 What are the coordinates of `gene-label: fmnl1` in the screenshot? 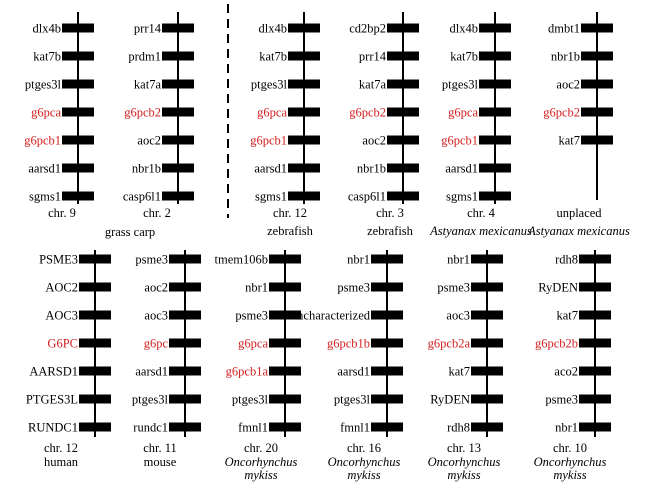 It's located at (253, 428).